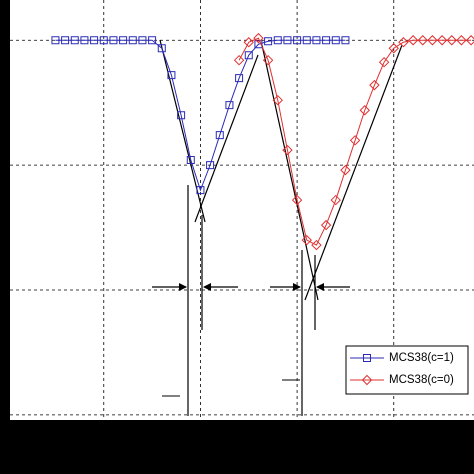 Image resolution: width=474 pixels, height=474 pixels. Describe the element at coordinates (421, 380) in the screenshot. I see `legend-label: MCS38(c=0)` at that location.